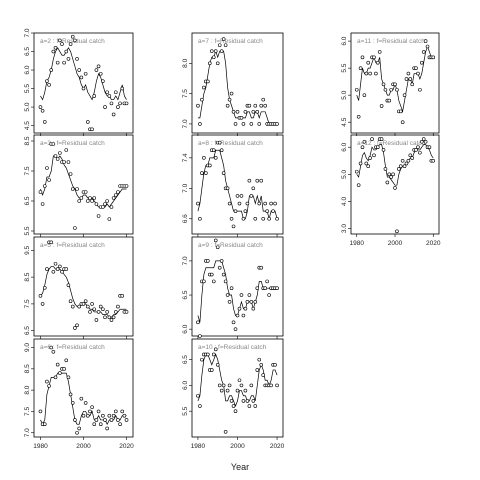  Describe the element at coordinates (83, 292) in the screenshot. I see `fitted-line` at that location.